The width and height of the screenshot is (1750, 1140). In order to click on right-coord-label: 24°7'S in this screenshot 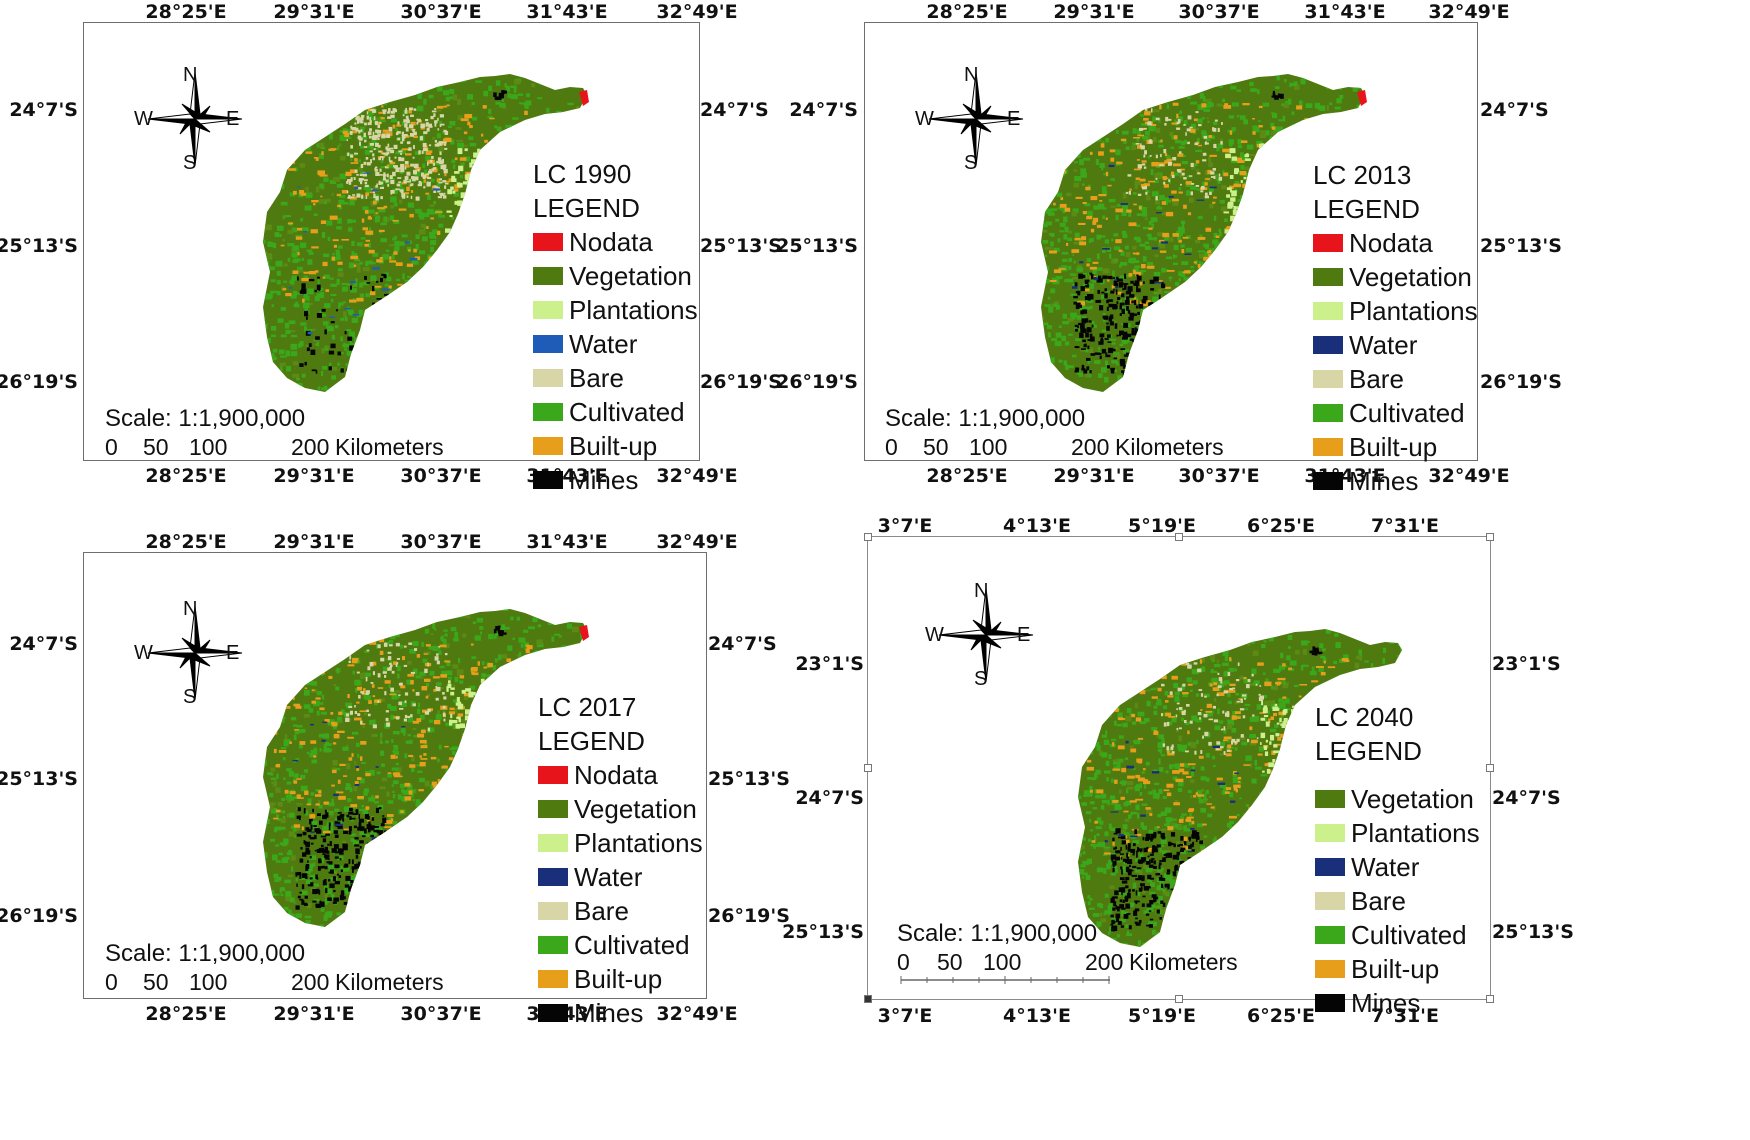, I will do `click(1514, 110)`.